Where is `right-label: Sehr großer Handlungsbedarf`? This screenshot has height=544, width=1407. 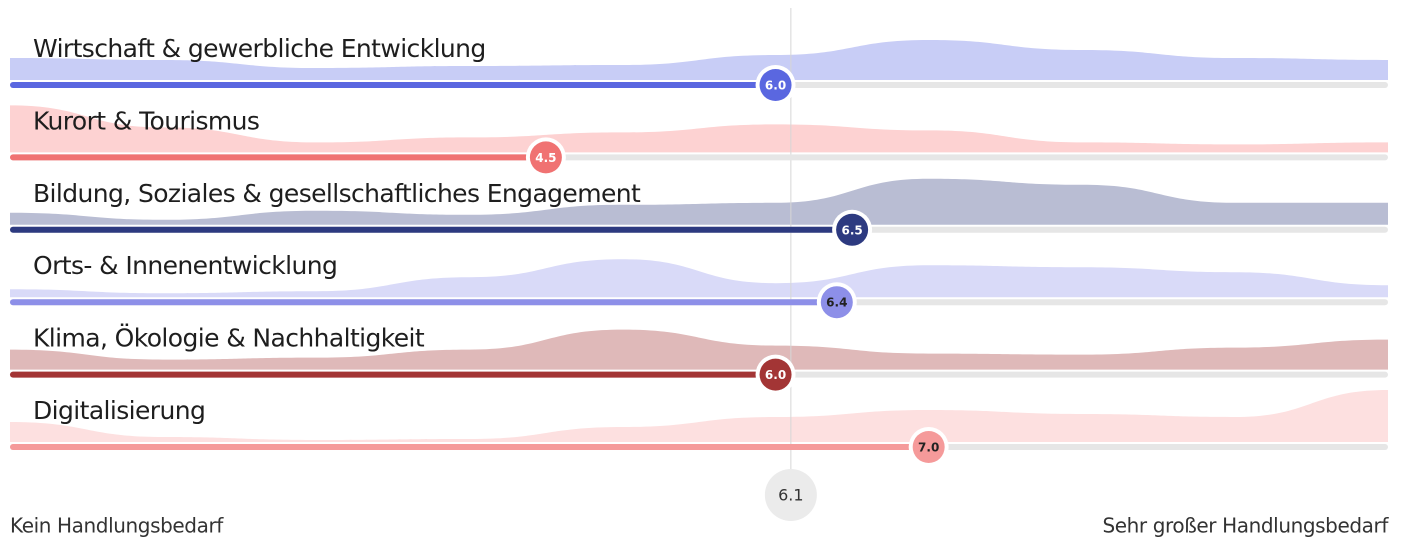
right-label: Sehr großer Handlungsbedarf is located at coordinates (1245, 526).